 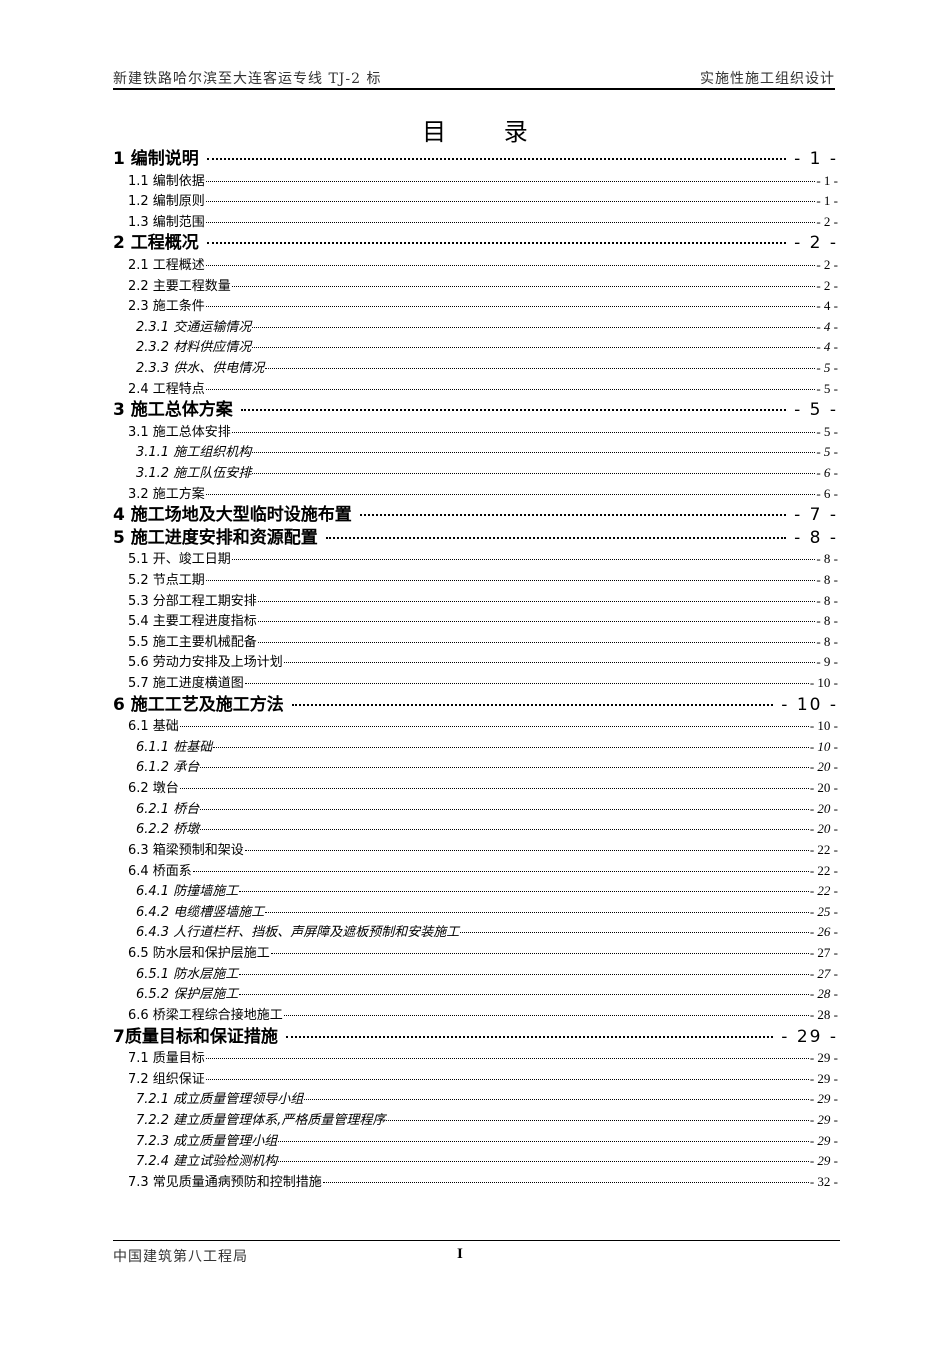 What do you see at coordinates (475, 1015) in the screenshot?
I see `toc-entry: 6.6 桥梁工程综合接地施工 - 28 -` at bounding box center [475, 1015].